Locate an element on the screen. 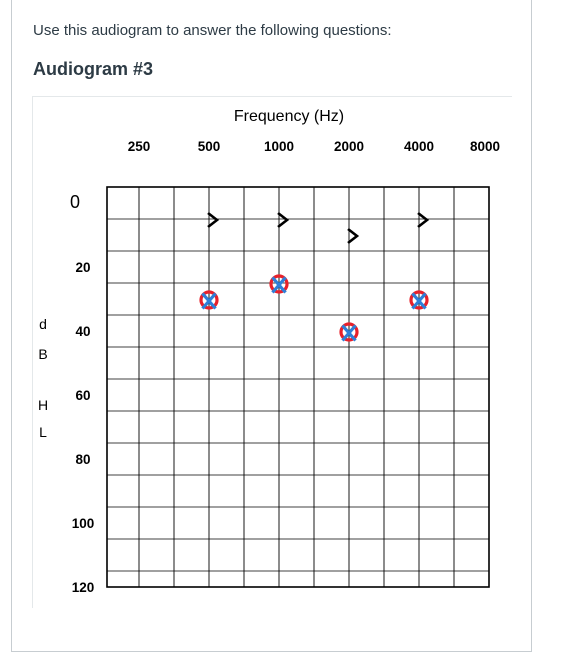  y-axis-label: dB HL is located at coordinates (43, 378).